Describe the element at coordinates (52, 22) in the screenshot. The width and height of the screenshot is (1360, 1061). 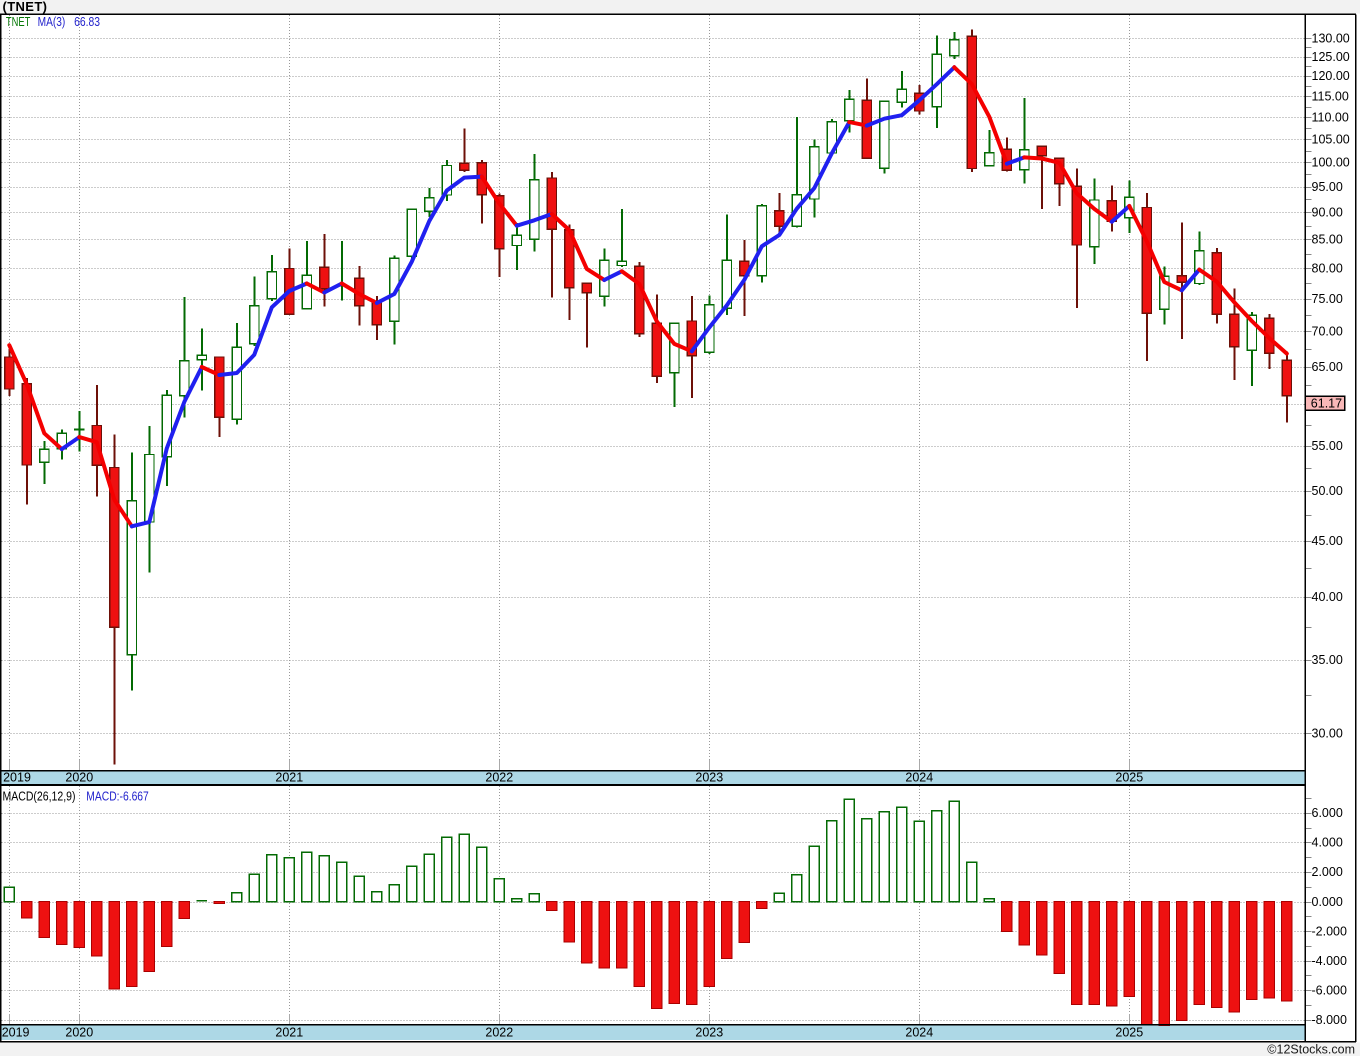
I see `svg-text: MA(3)` at that location.